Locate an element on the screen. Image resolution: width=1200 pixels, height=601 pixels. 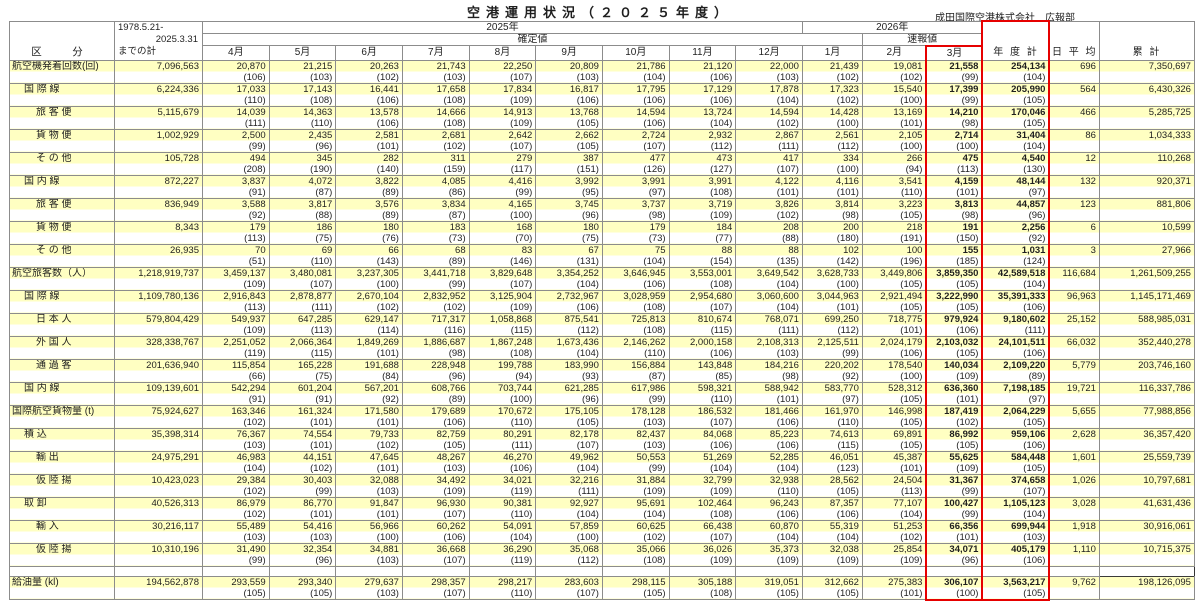
month-cell: 2,932 (112) is located at coordinates (702, 140).